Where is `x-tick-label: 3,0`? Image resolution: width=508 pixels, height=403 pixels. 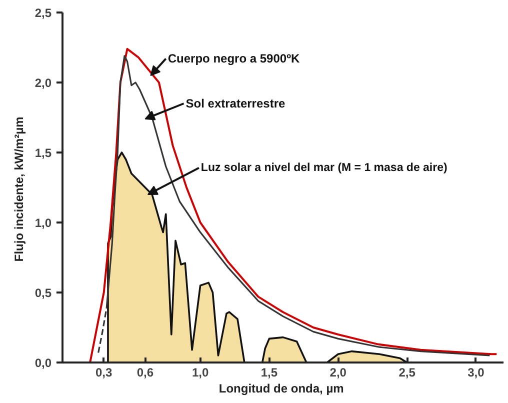 x-tick-label: 3,0 is located at coordinates (476, 373).